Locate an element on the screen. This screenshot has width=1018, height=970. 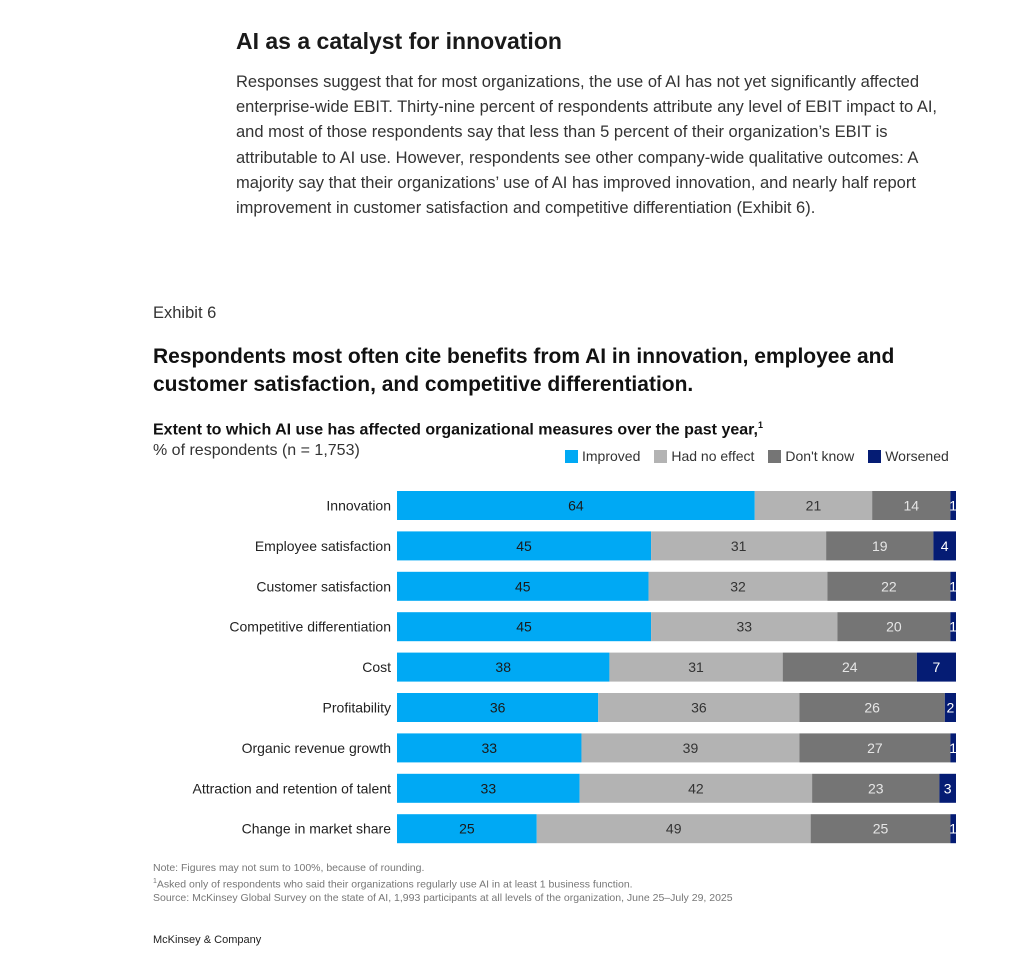
legend-label-dont-know: Don't know is located at coordinates (820, 456).